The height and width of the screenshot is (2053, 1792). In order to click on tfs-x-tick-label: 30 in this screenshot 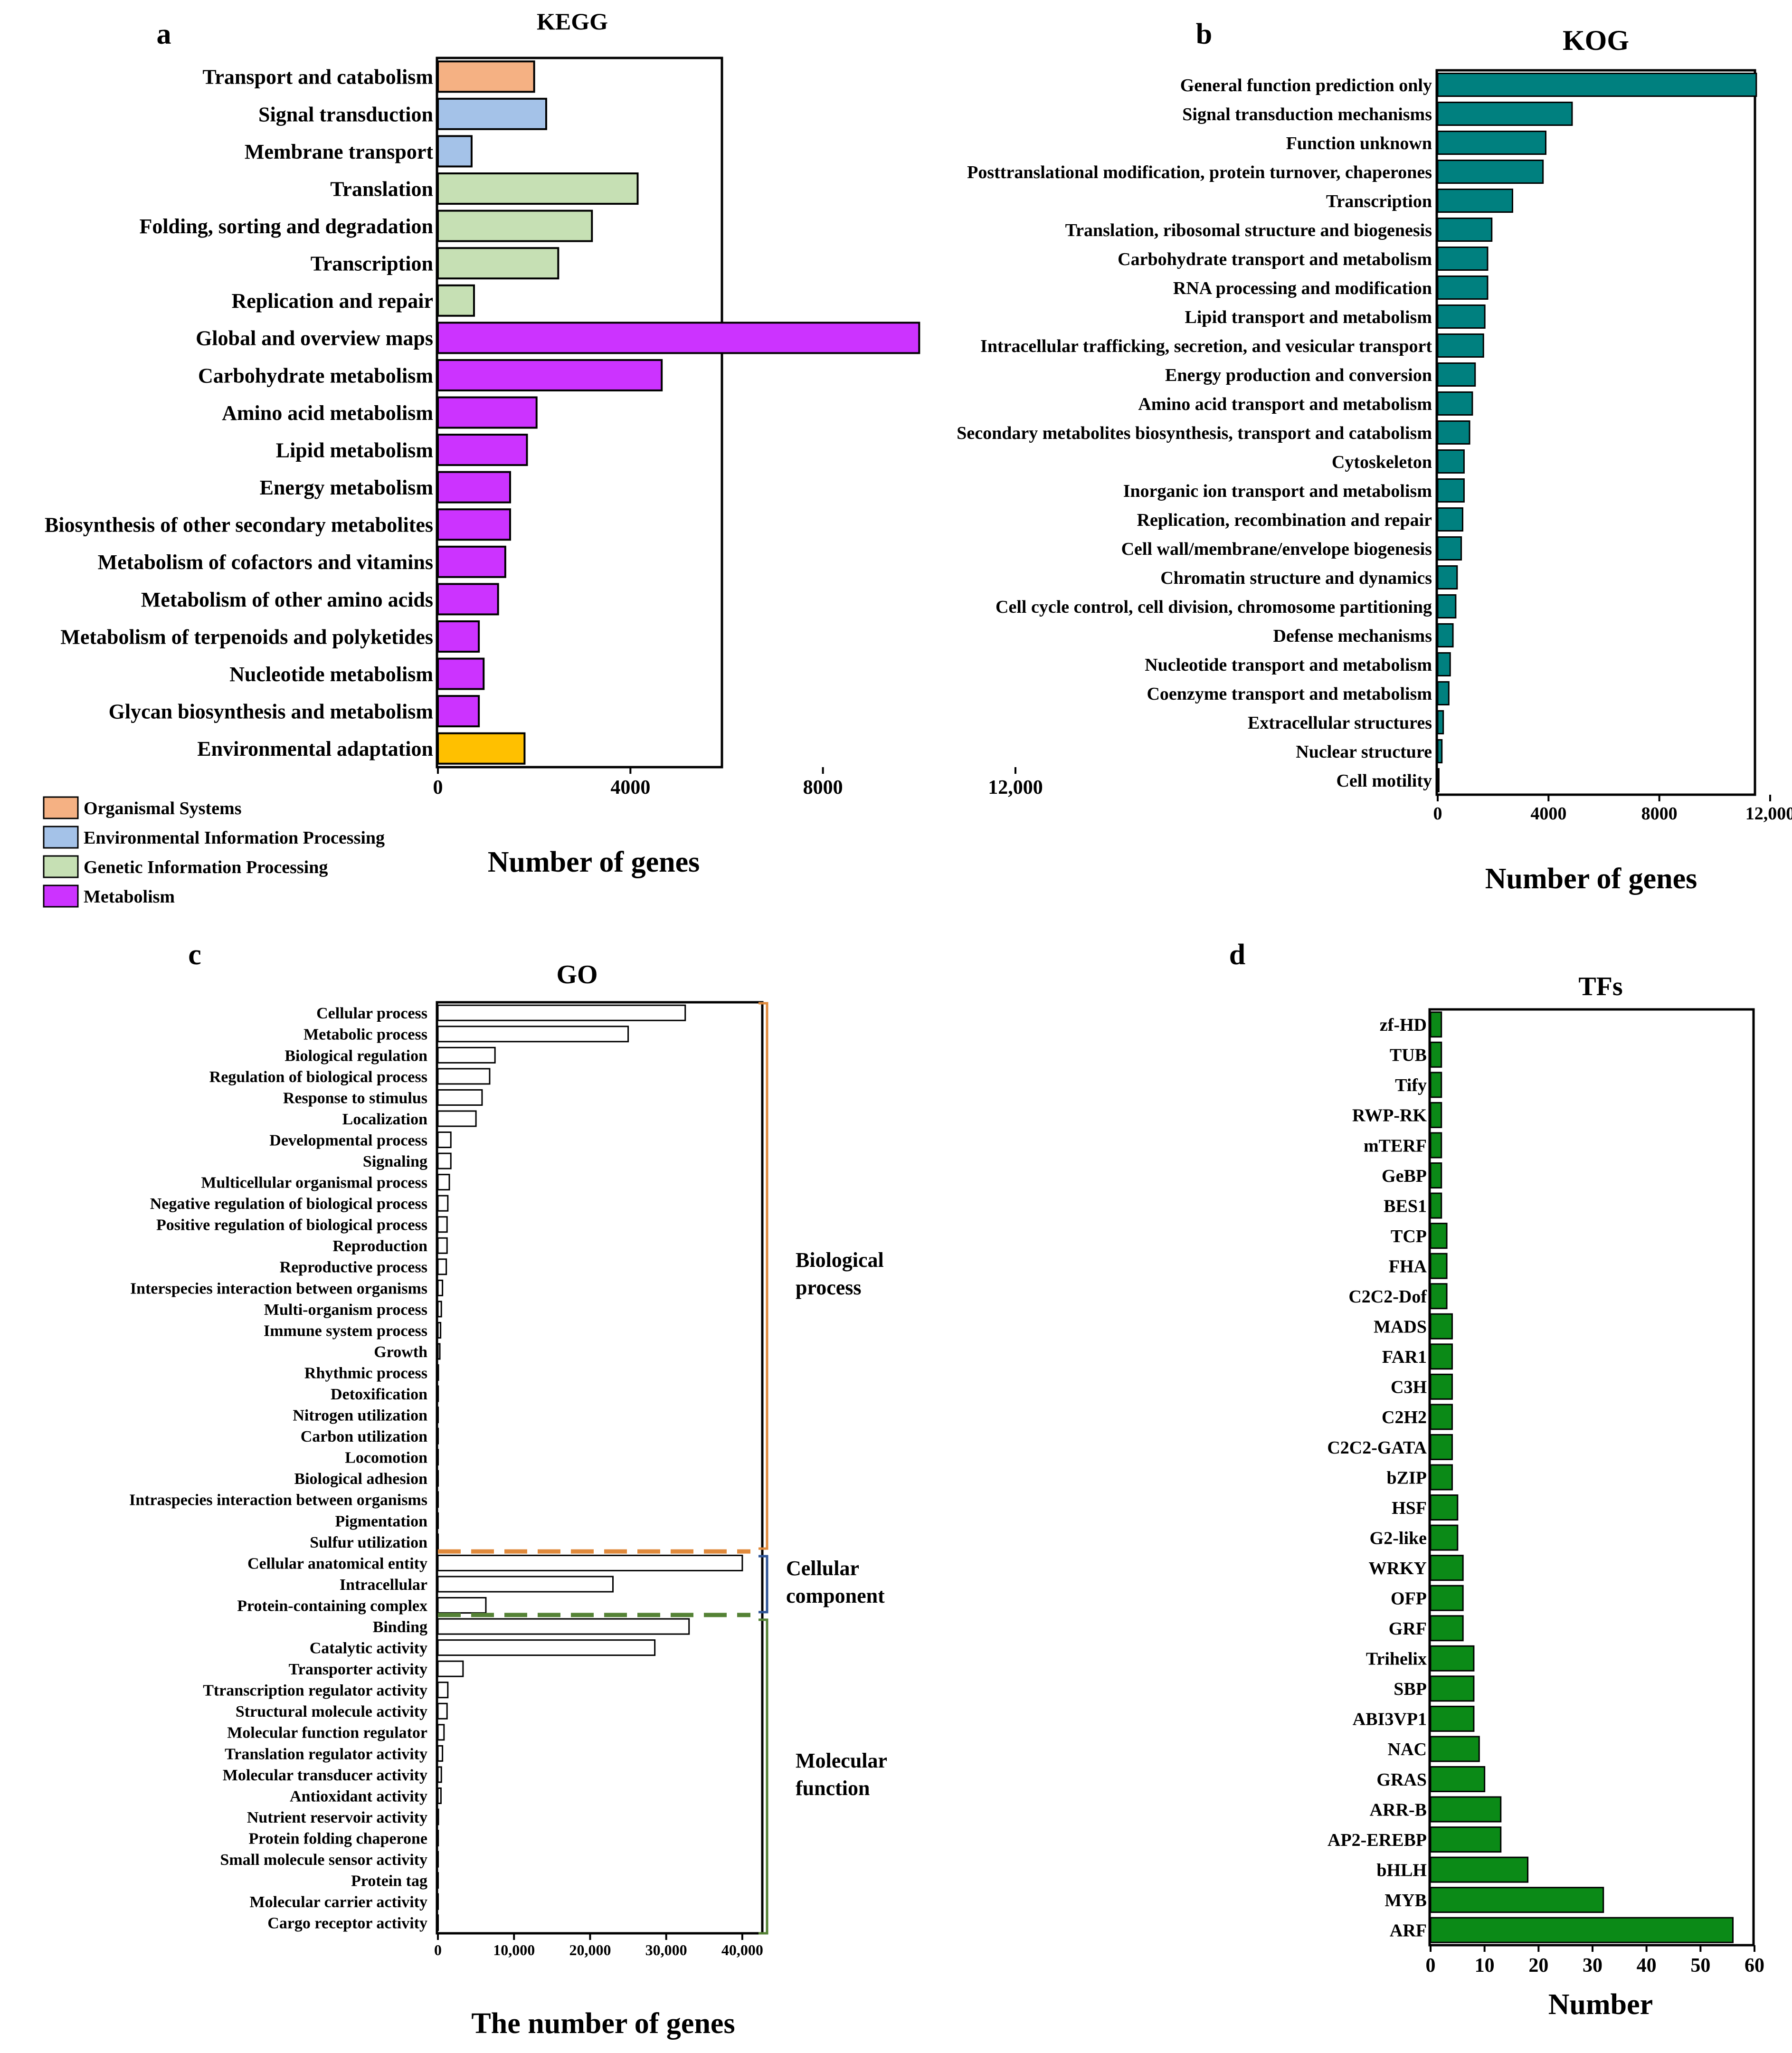, I will do `click(1592, 1966)`.